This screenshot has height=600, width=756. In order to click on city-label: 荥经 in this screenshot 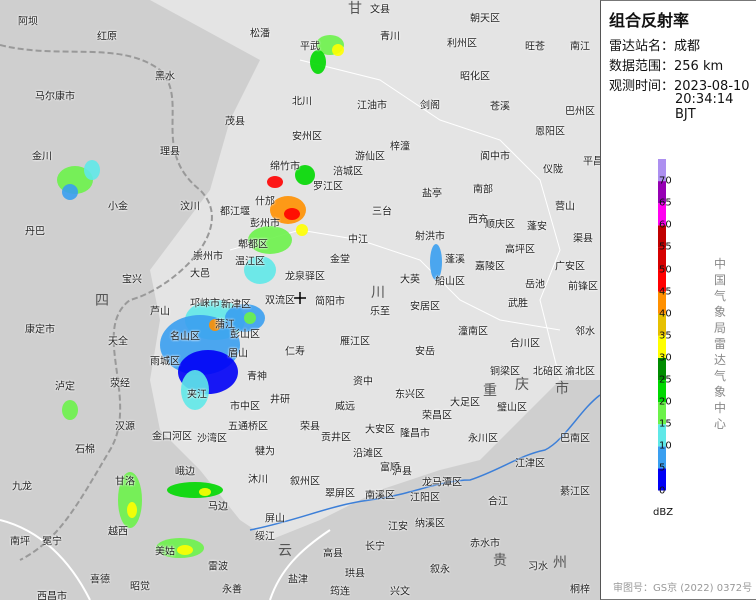, I will do `click(120, 384)`.